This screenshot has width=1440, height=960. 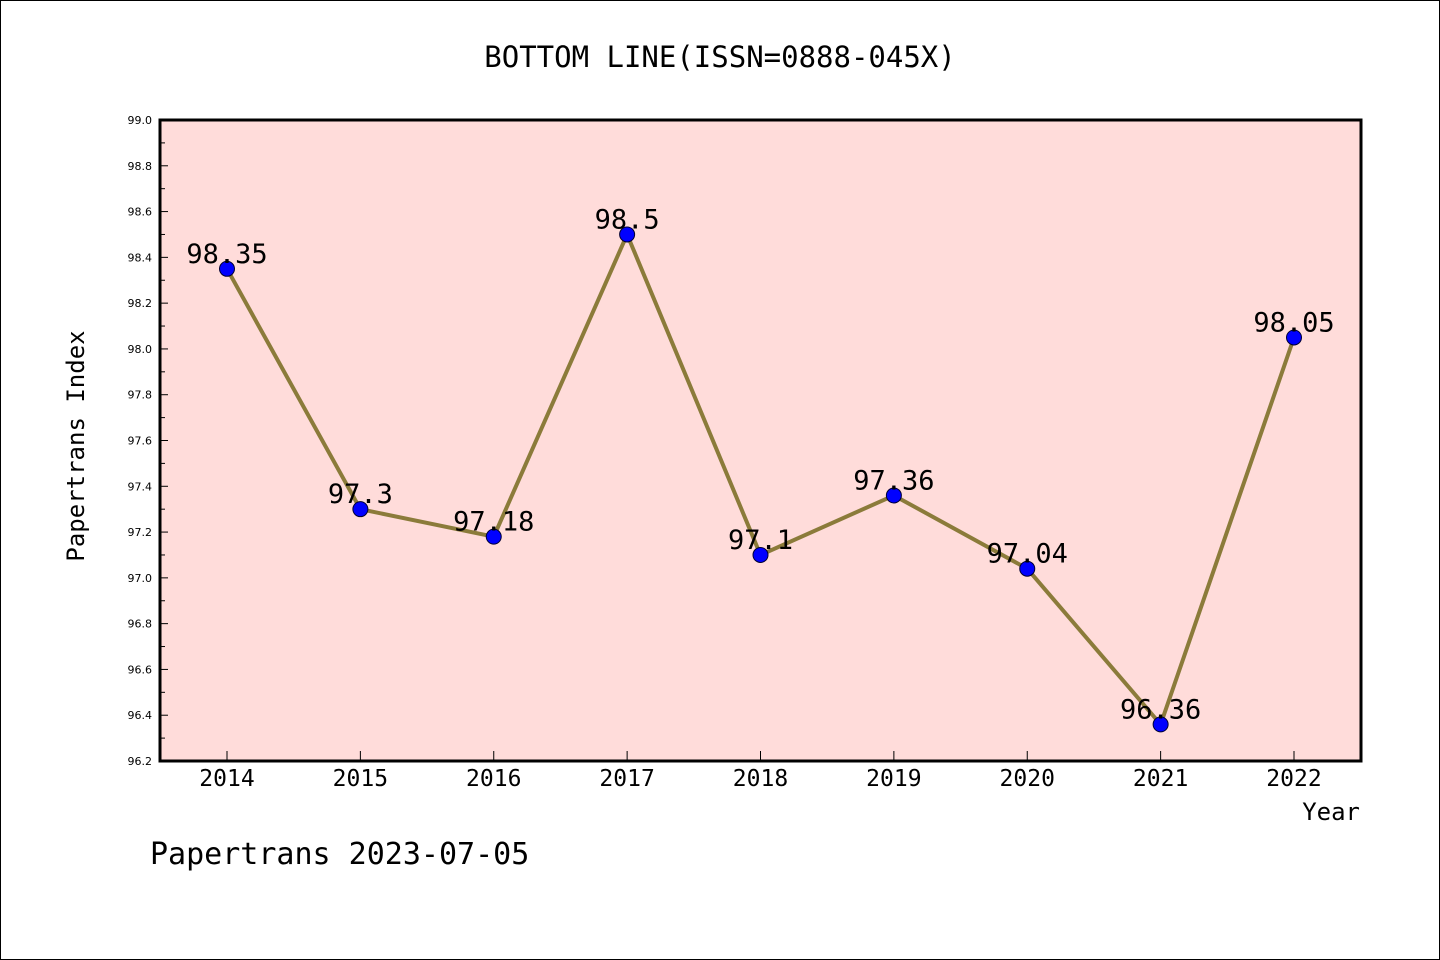 What do you see at coordinates (893, 480) in the screenshot?
I see `data-label: 97.36` at bounding box center [893, 480].